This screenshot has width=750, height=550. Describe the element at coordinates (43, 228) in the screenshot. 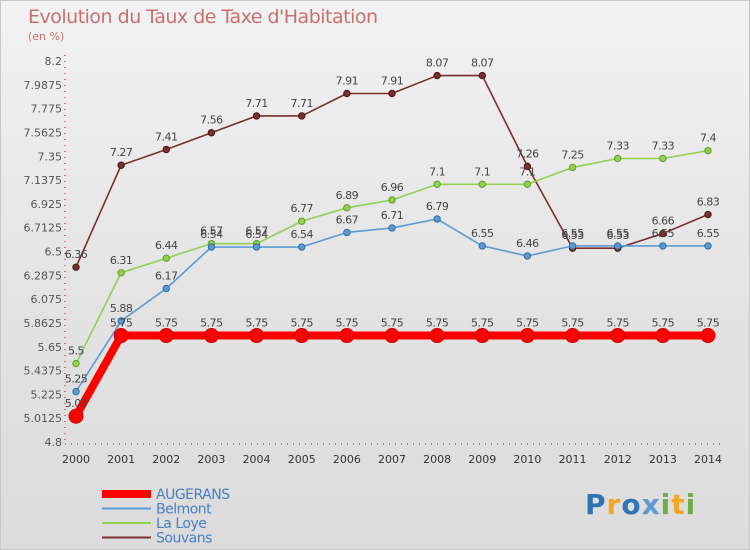

I see `y-tick-label: 6.7125` at that location.